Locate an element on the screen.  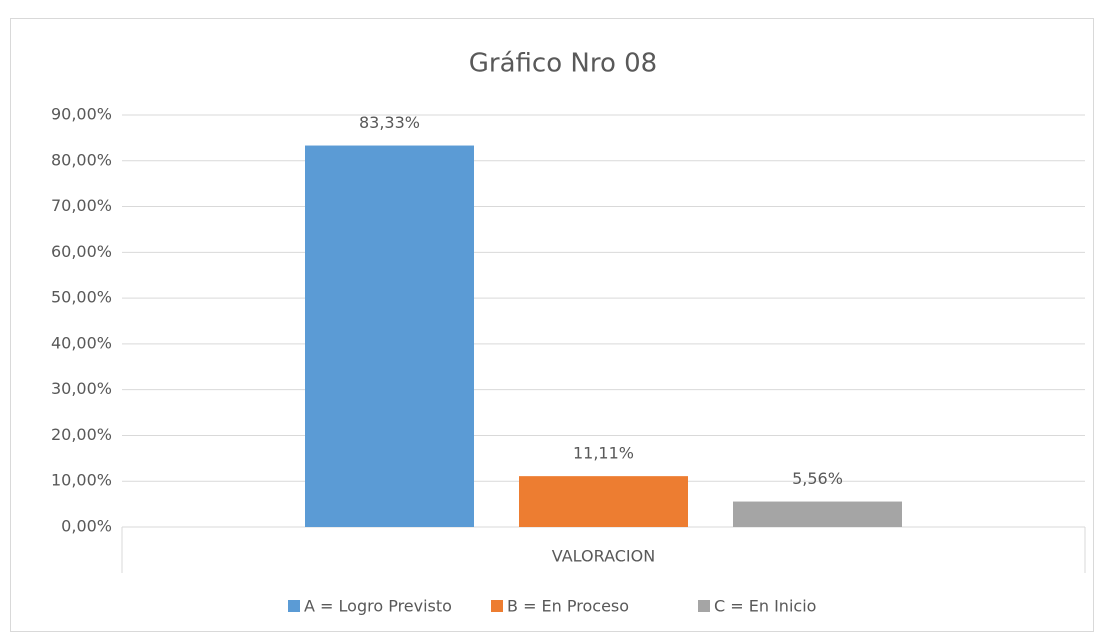
y-tick-label: 10,00% is located at coordinates (81, 480).